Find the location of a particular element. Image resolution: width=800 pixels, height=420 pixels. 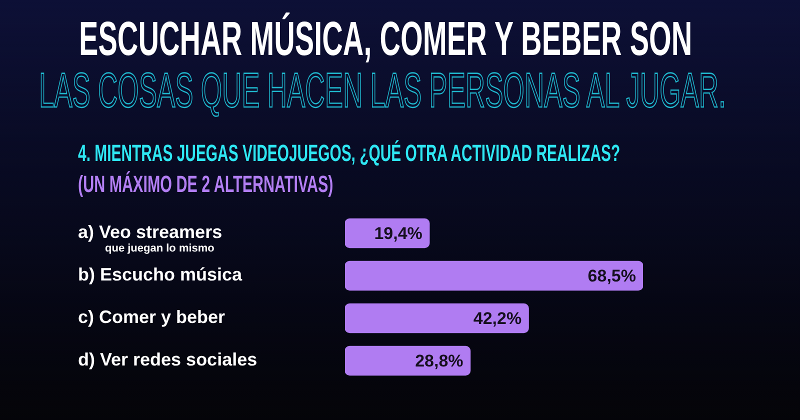

data-label: 42,2% is located at coordinates (497, 318).